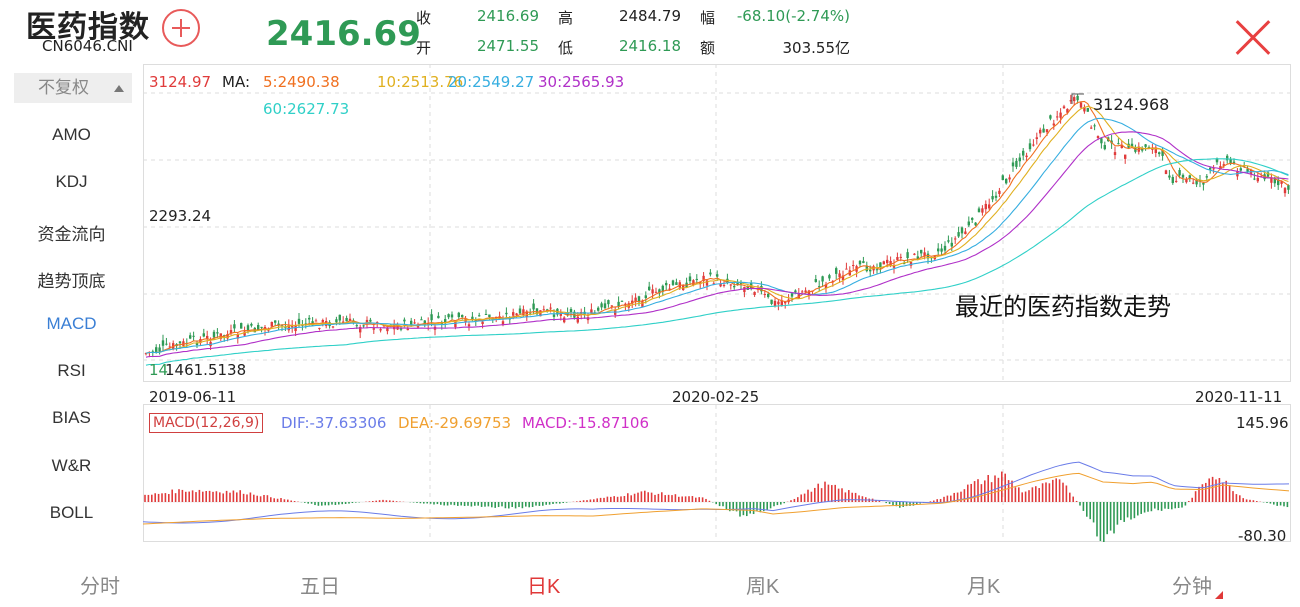  I want to click on amount-value: 303.55亿, so click(816, 48).